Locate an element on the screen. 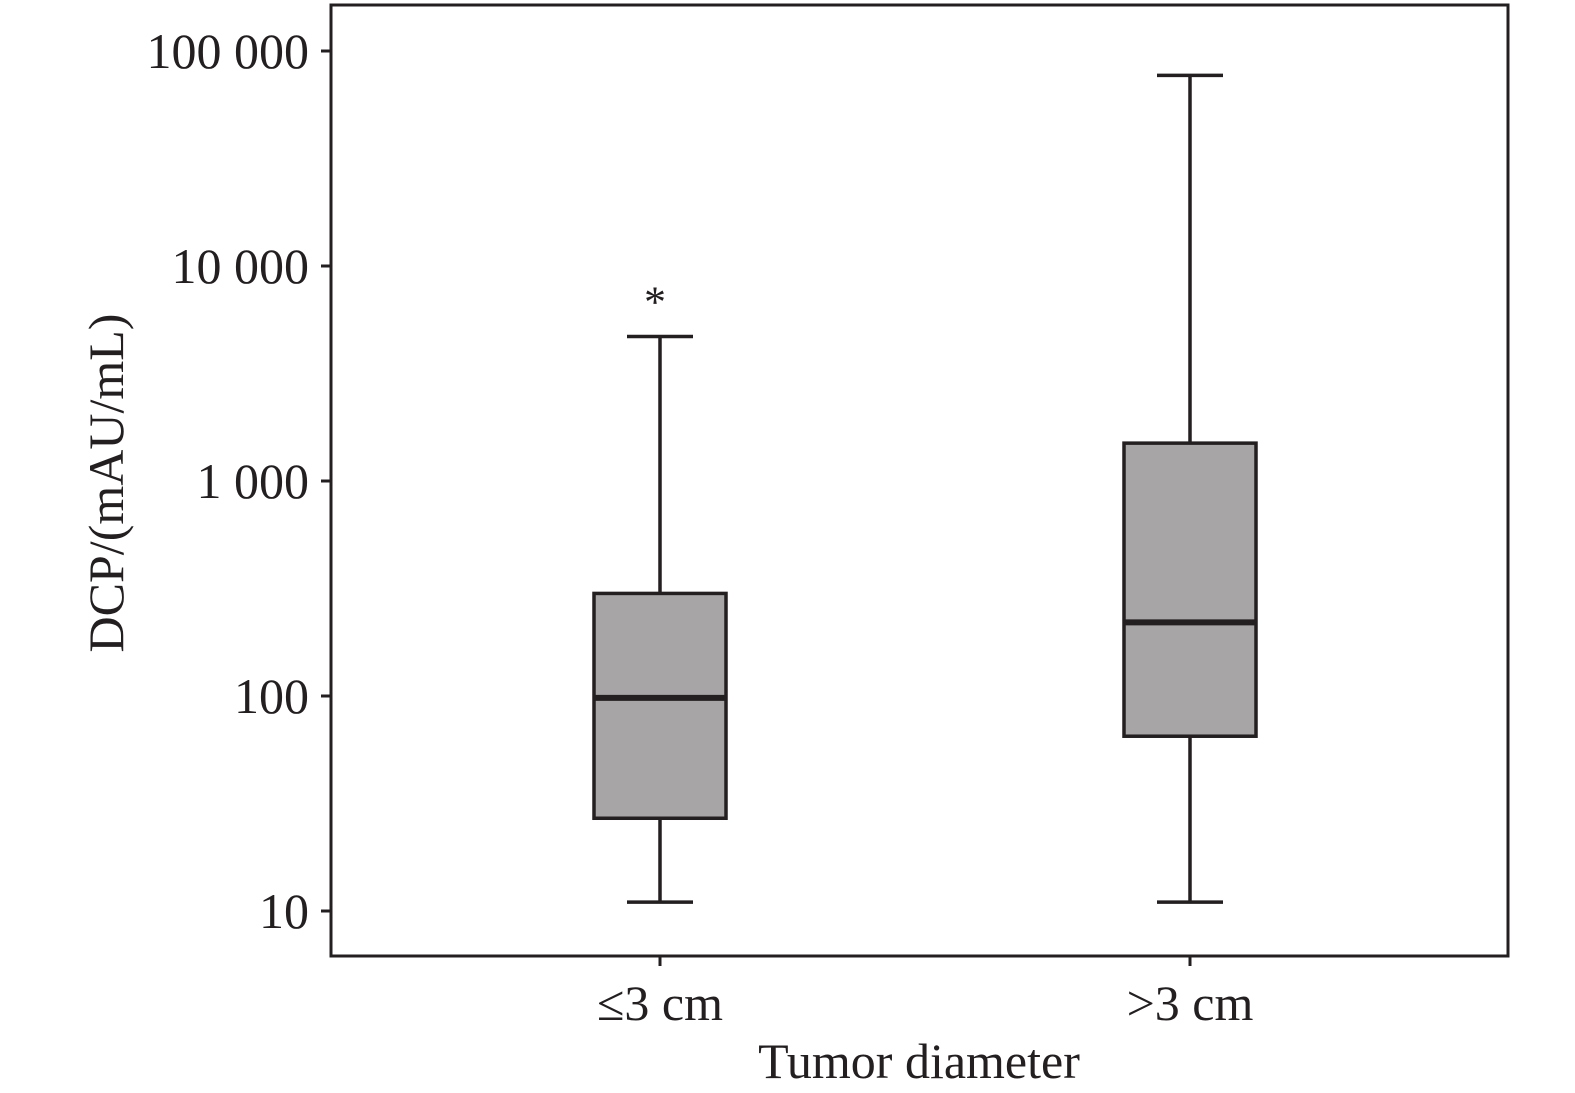 Image resolution: width=1575 pixels, height=1093 pixels. box-group is located at coordinates (1190, 488).